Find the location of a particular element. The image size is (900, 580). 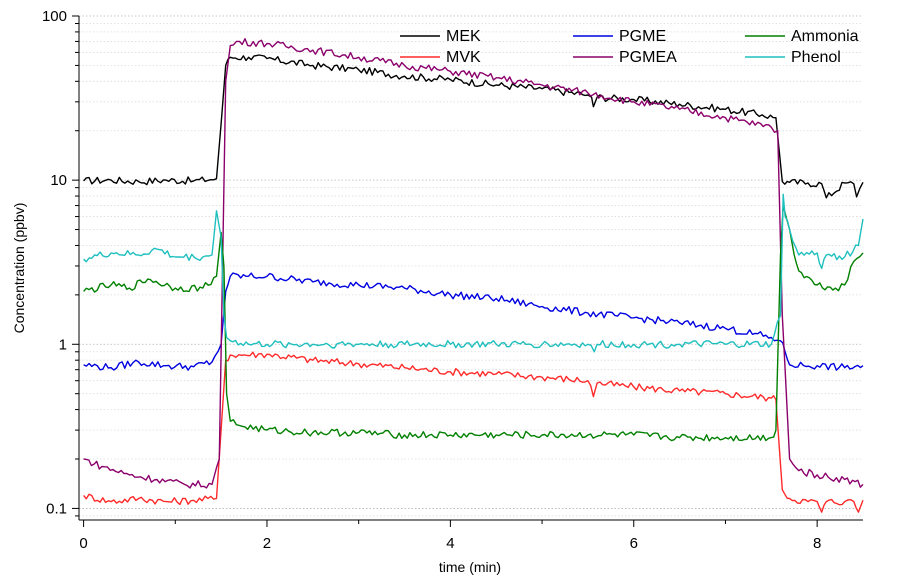

x-tick-label: 4 is located at coordinates (450, 543).